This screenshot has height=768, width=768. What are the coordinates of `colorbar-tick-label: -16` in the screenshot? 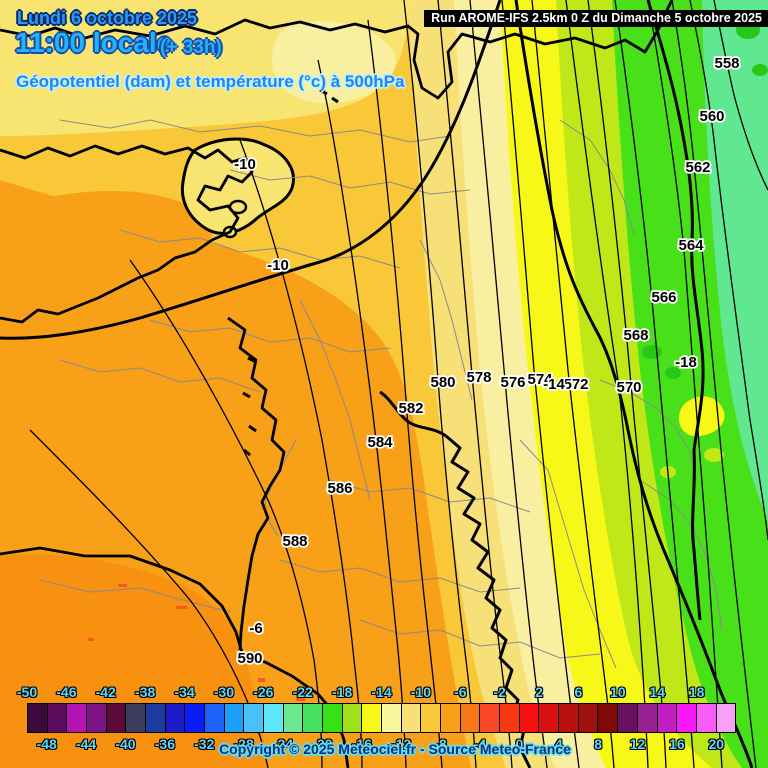 It's located at (361, 744).